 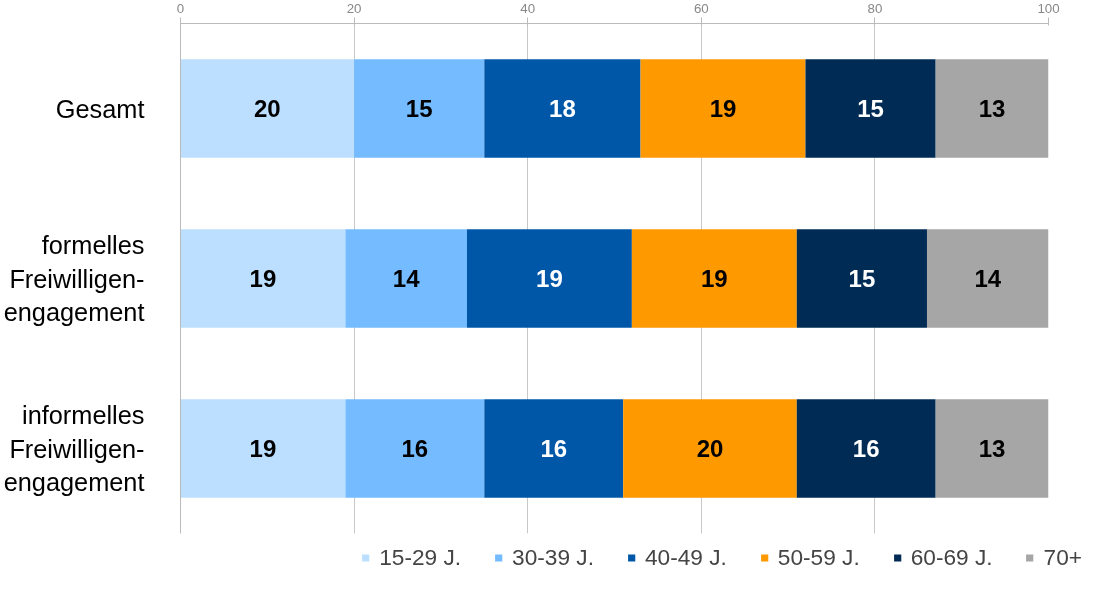 I want to click on y-tick-label: Gesamt, so click(x=100, y=108).